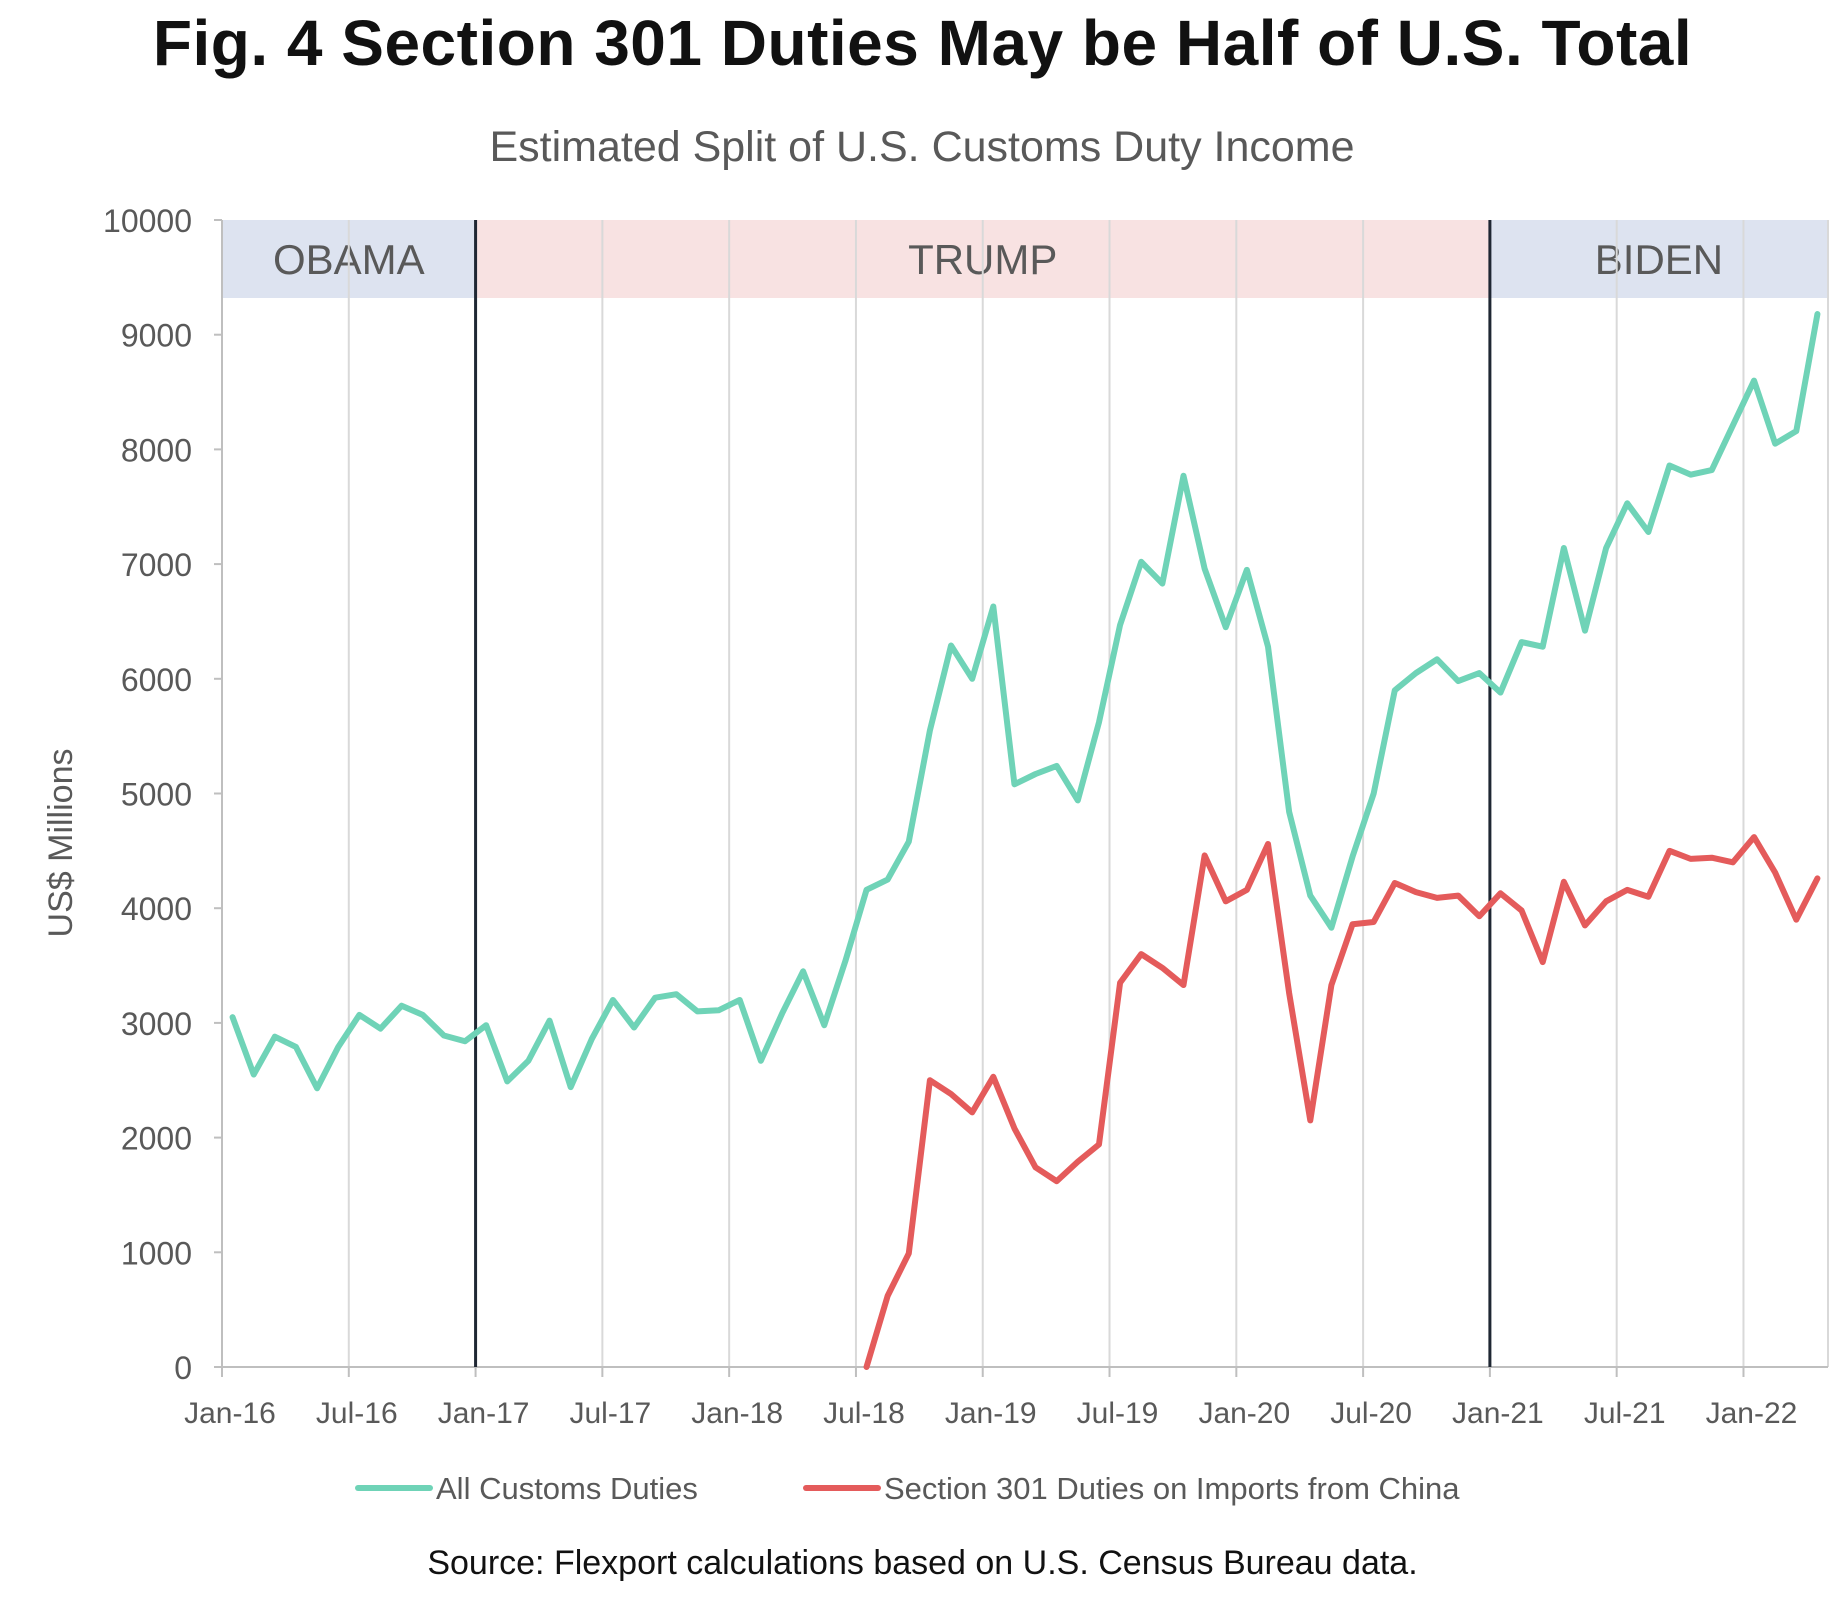 Image resolution: width=1845 pixels, height=1598 pixels. What do you see at coordinates (156, 1253) in the screenshot?
I see `y-tick-label: 1000` at bounding box center [156, 1253].